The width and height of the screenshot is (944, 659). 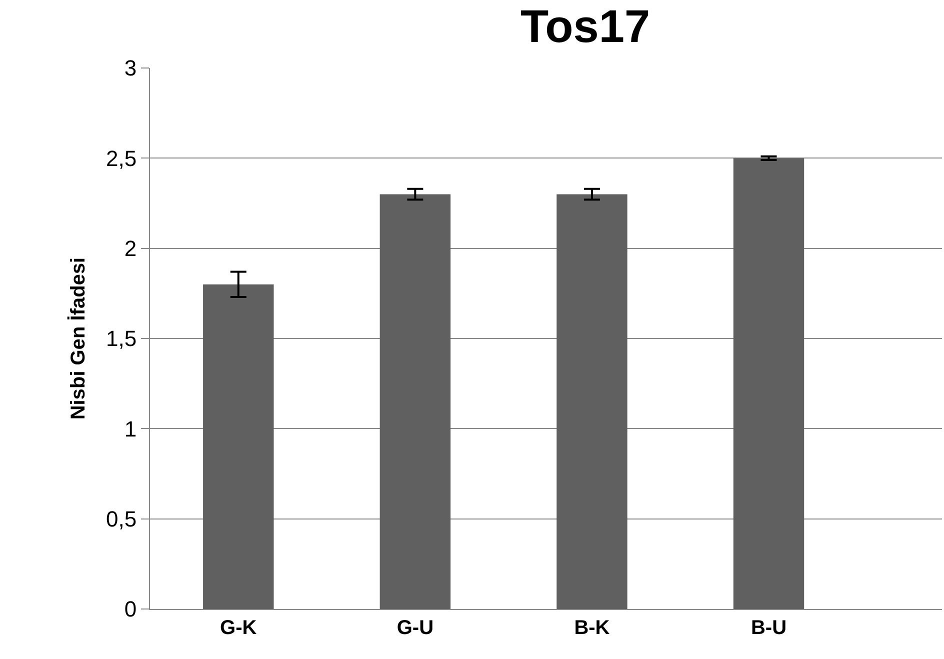 What do you see at coordinates (121, 519) in the screenshot?
I see `y-tick-label: 0,5` at bounding box center [121, 519].